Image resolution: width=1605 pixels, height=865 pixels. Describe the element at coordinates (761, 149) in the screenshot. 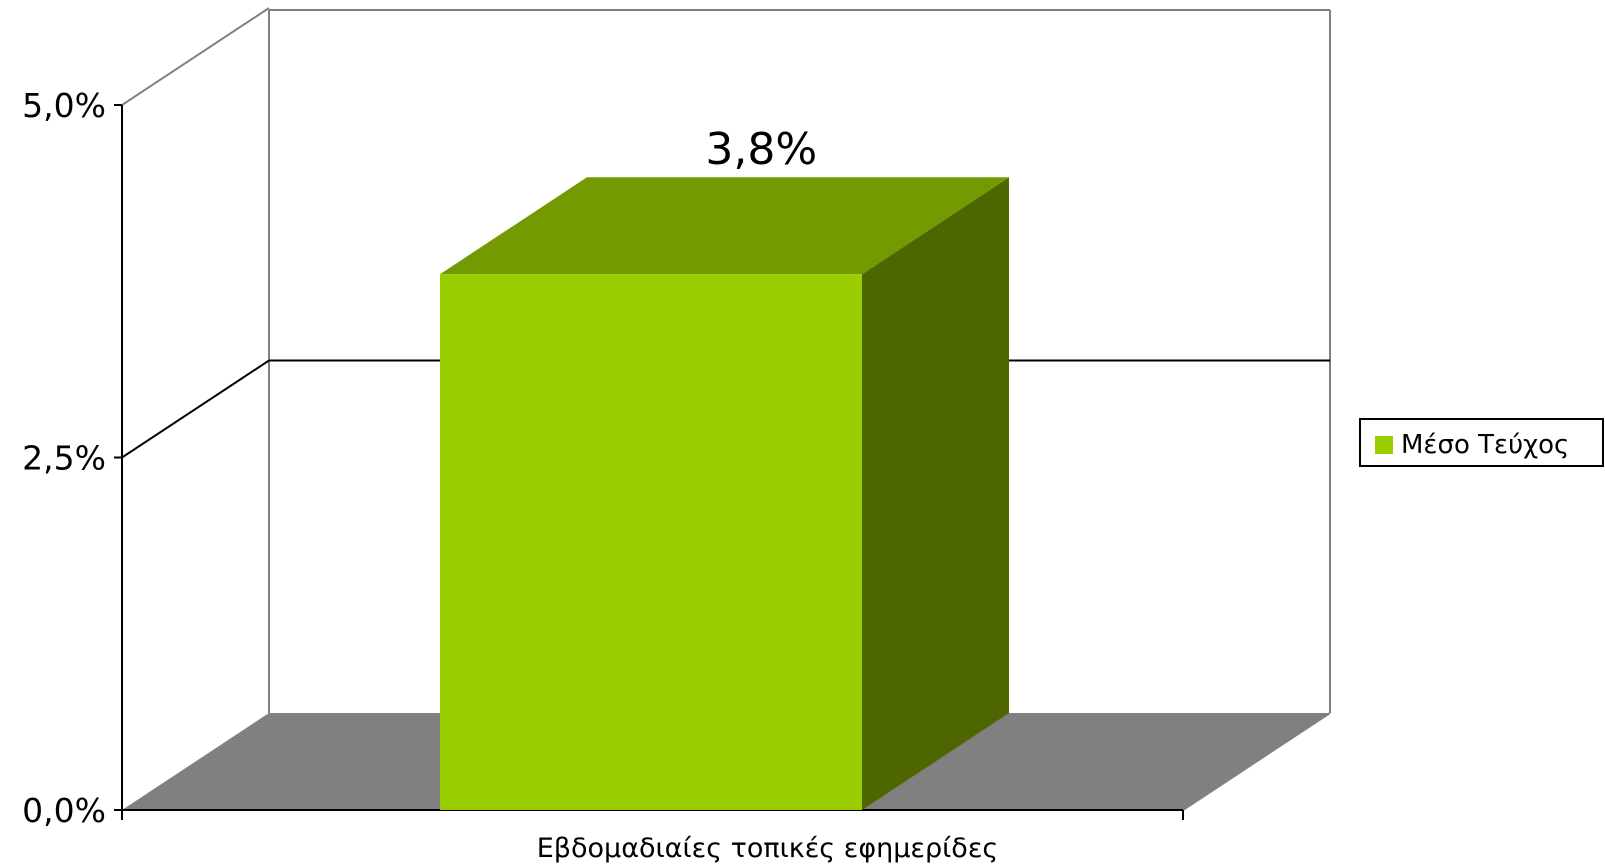

I see `bar-value-label: 3,8%` at that location.